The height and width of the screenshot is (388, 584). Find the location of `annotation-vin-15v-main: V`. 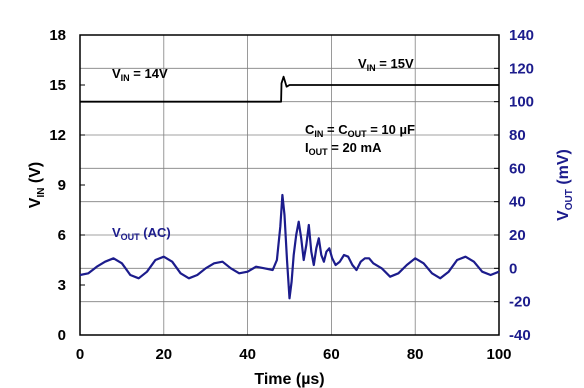

annotation-vin-15v-main: V is located at coordinates (362, 63).